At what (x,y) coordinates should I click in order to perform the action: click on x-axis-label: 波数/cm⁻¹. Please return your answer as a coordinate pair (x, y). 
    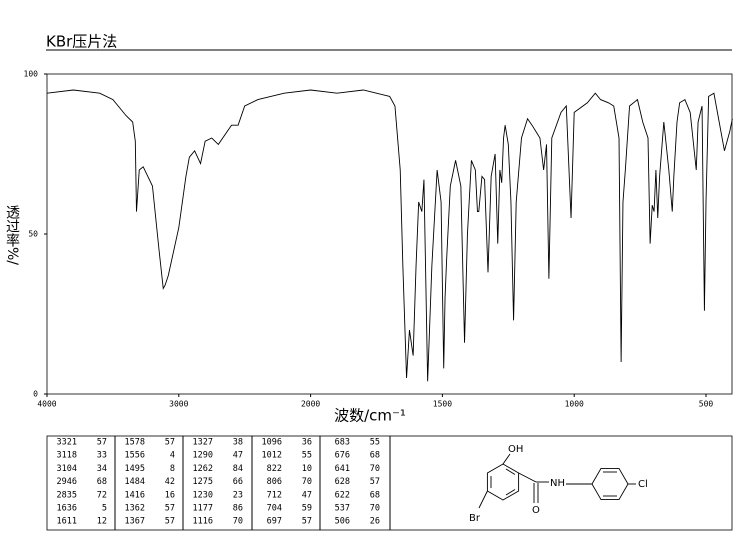
    Looking at the image, I should click on (370, 416).